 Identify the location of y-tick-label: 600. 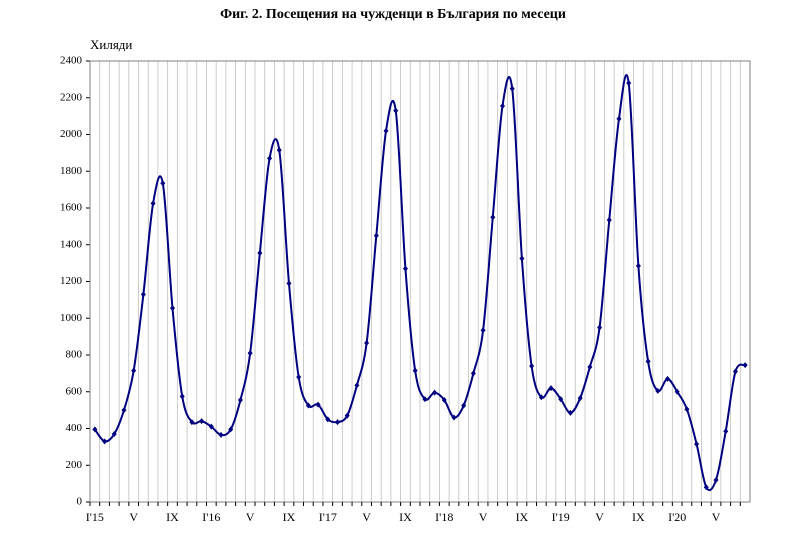
(74, 391).